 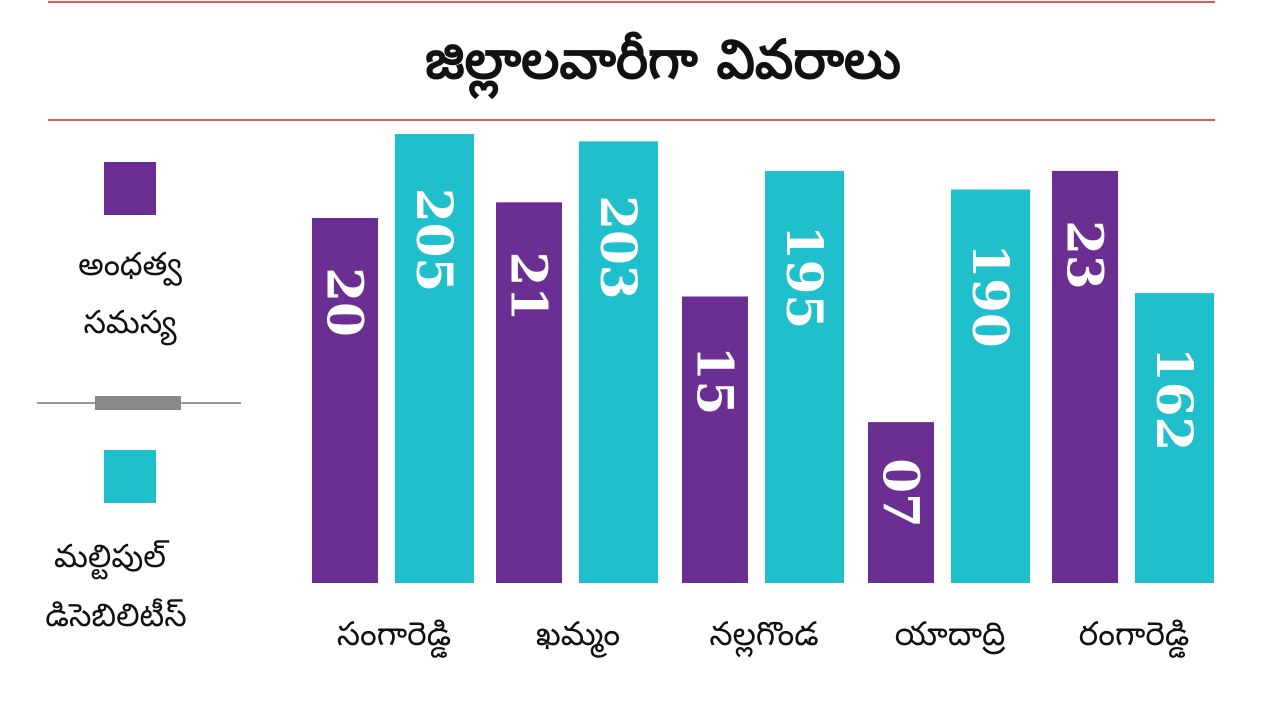 I want to click on chart-title: జిల్లాలవారీగా వివరాలు, so click(x=663, y=64).